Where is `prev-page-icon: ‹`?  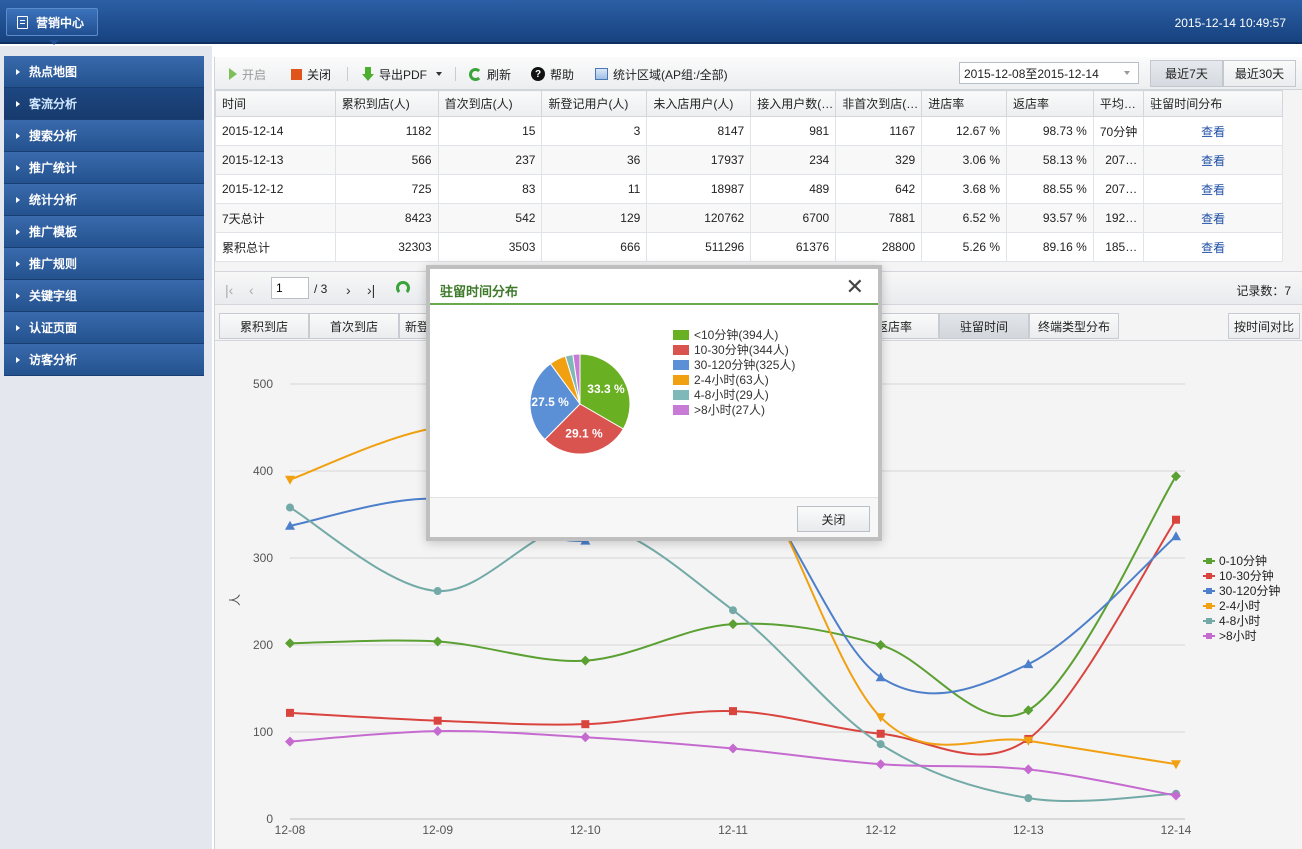
prev-page-icon: ‹ is located at coordinates (251, 290).